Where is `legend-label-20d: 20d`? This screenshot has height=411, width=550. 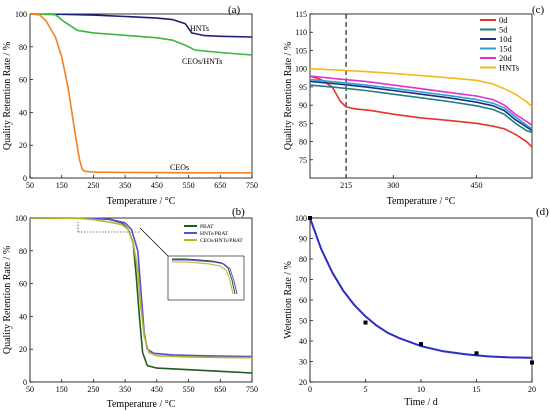 legend-label-20d: 20d is located at coordinates (506, 58).